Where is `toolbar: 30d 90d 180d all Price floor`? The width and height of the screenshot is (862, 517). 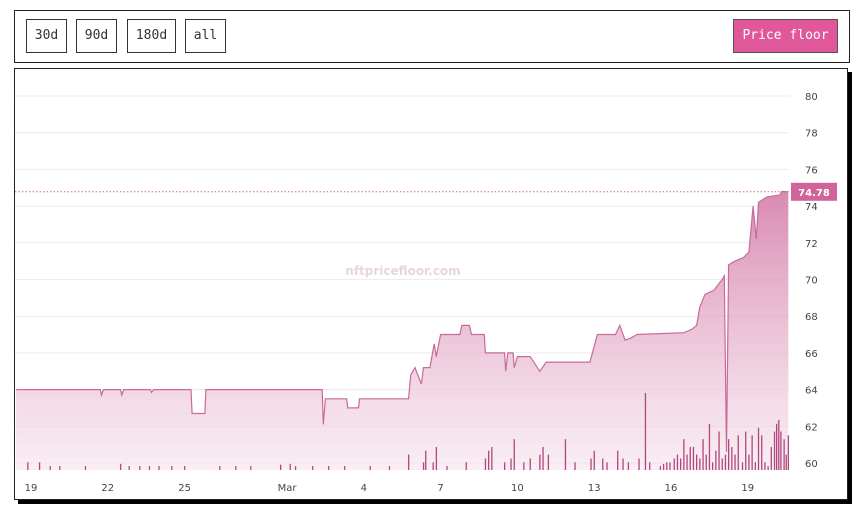
toolbar: 30d 90d 180d all Price floor is located at coordinates (432, 36).